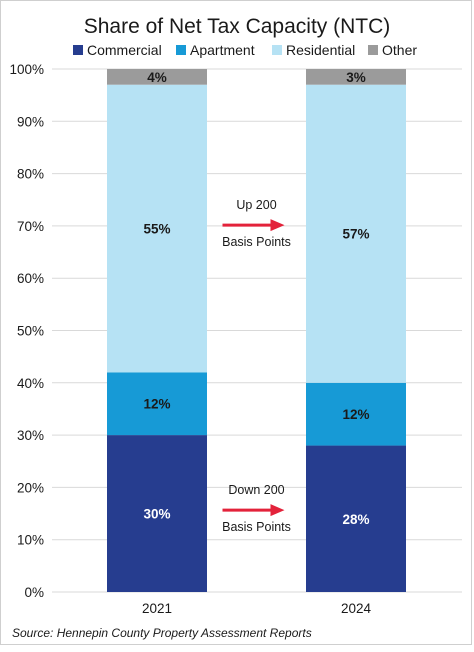 The width and height of the screenshot is (474, 652). What do you see at coordinates (320, 50) in the screenshot?
I see `legend-label-residential: Residential` at bounding box center [320, 50].